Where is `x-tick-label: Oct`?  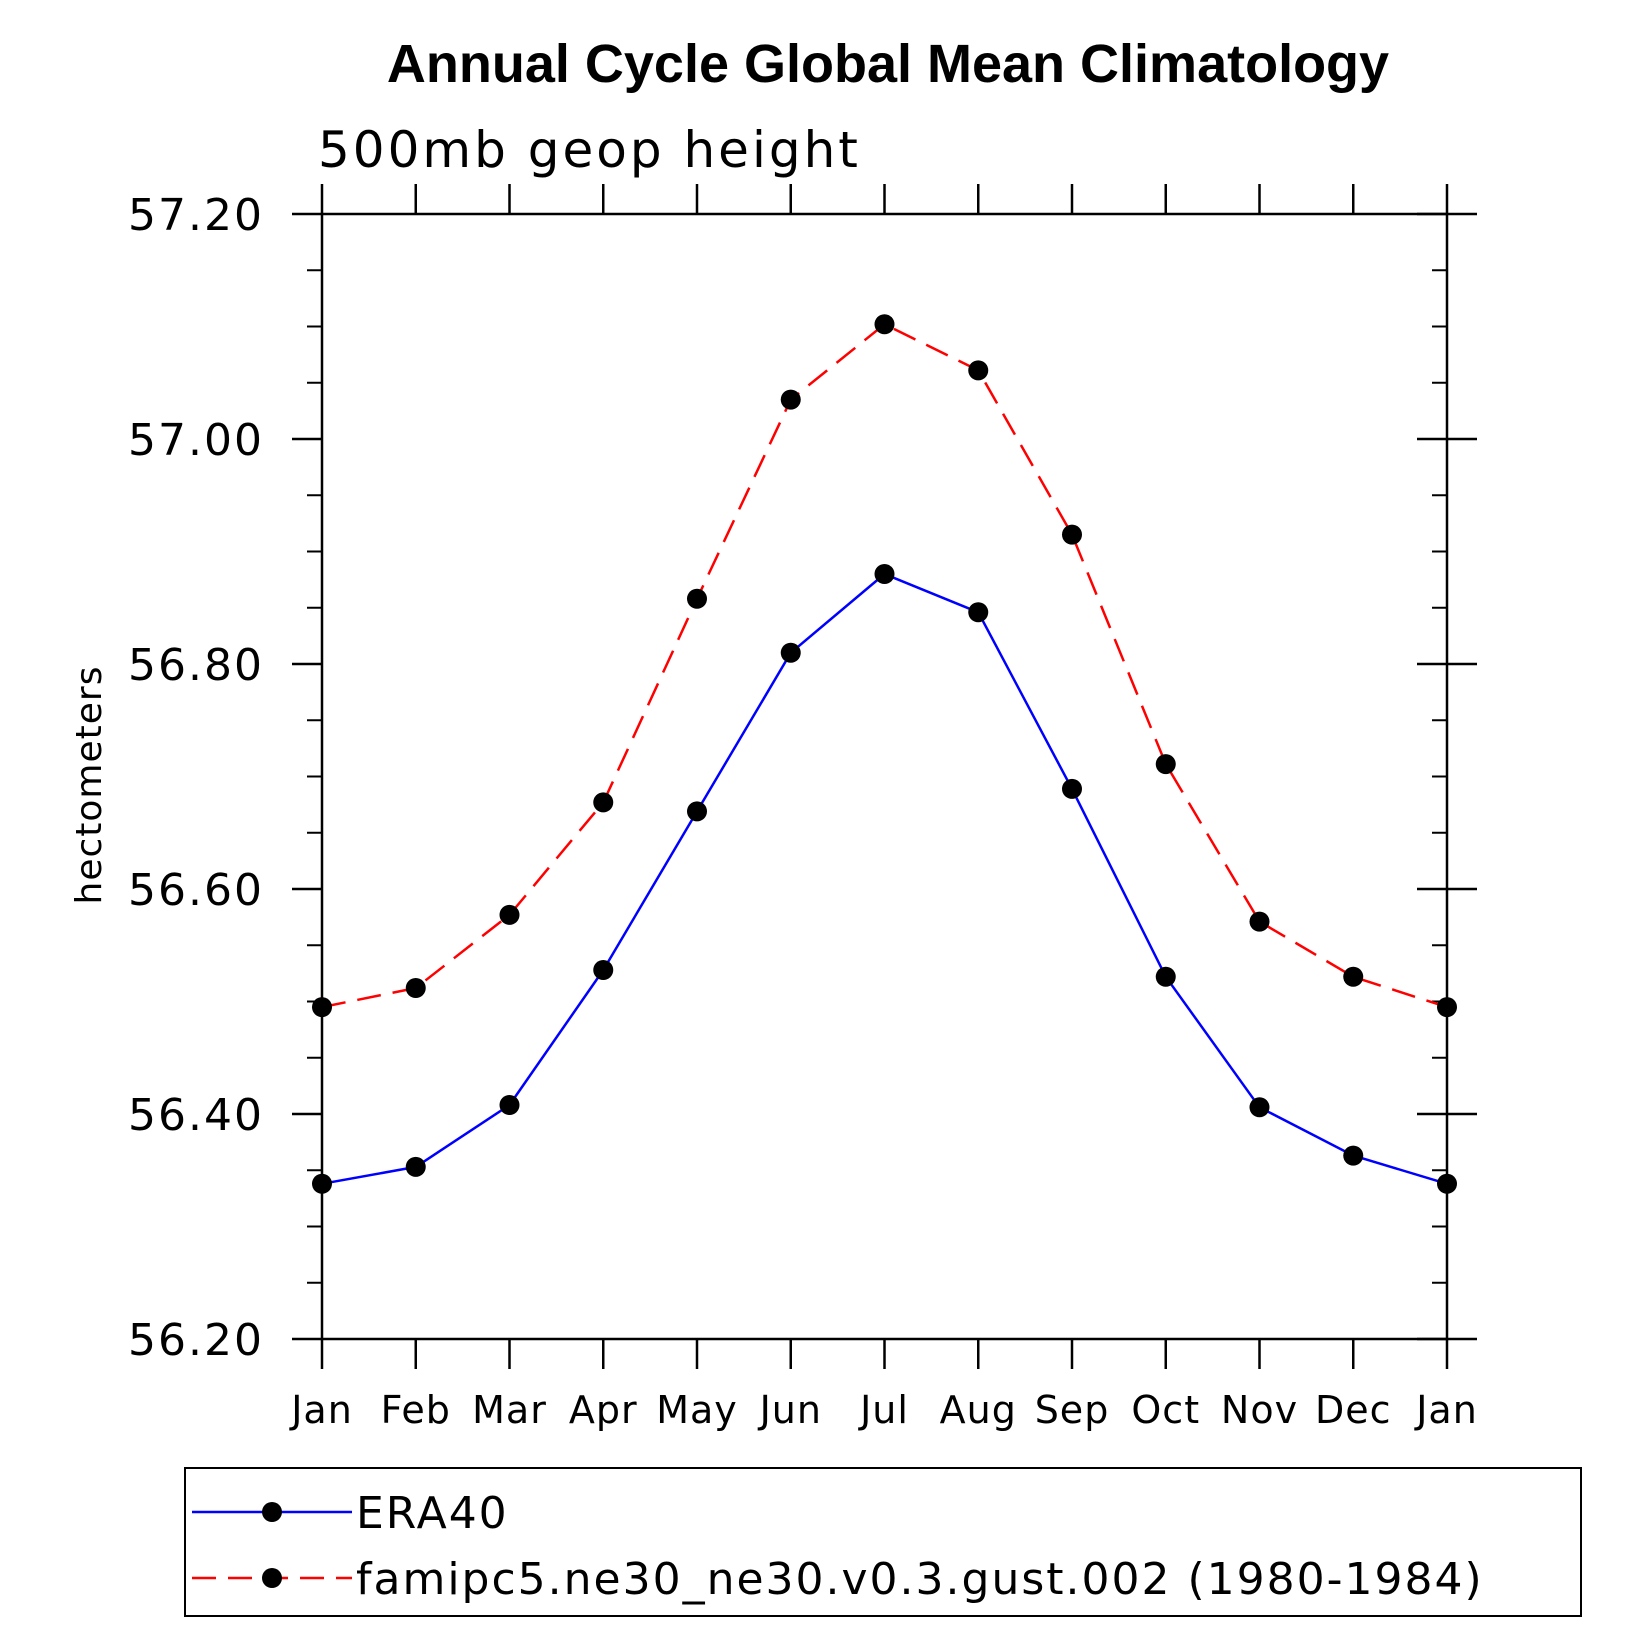 x-tick-label: Oct is located at coordinates (1165, 1410).